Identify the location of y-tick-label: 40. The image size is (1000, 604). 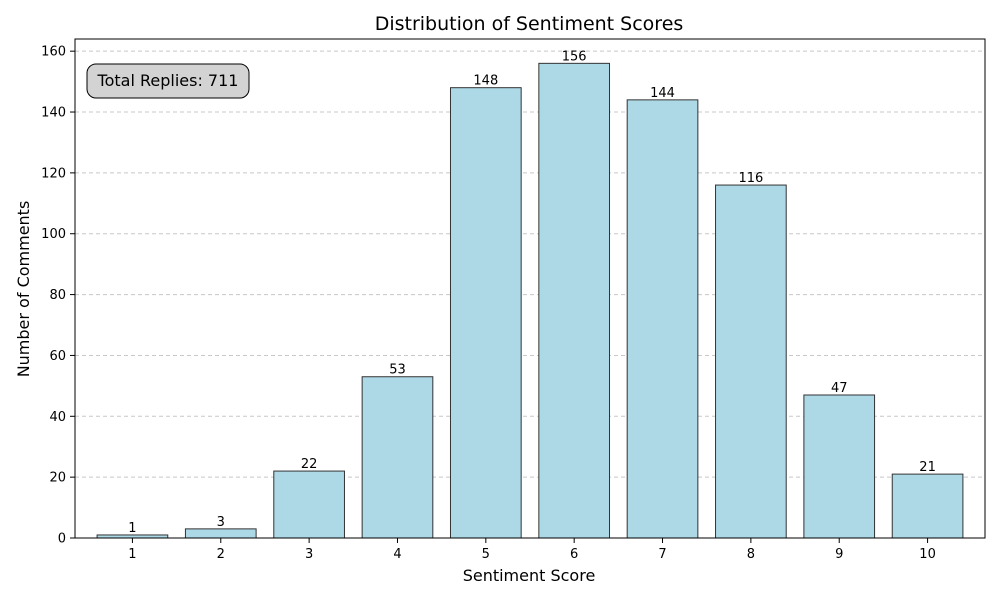
(57, 417).